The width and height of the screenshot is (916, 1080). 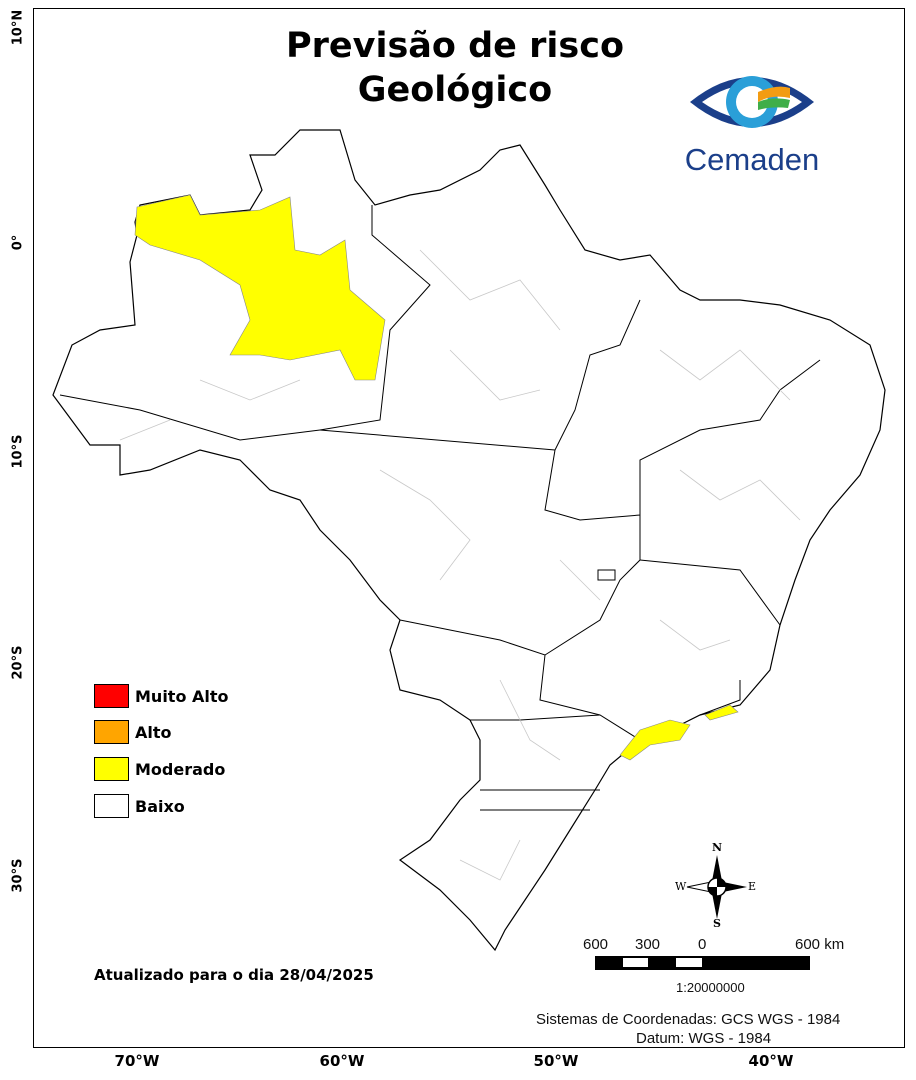 I want to click on risk-area-sao-paulo-coast, so click(x=655, y=740).